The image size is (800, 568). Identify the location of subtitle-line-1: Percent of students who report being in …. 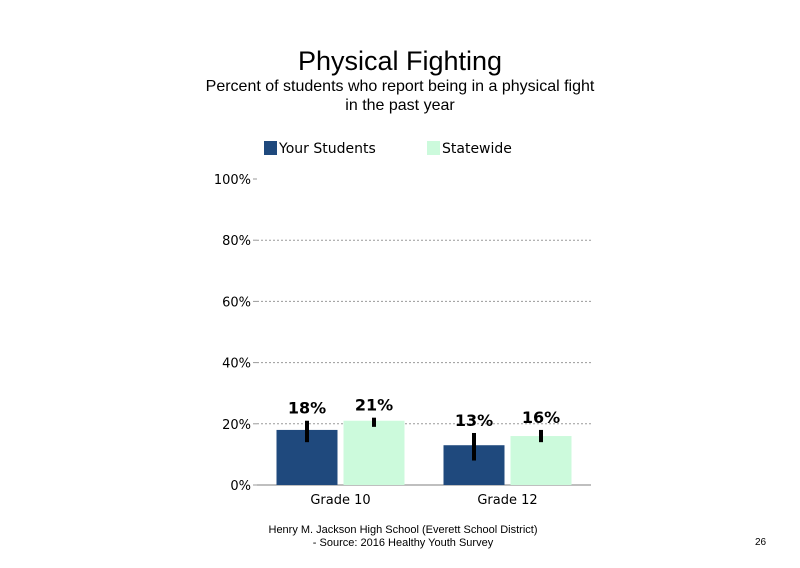
(400, 86).